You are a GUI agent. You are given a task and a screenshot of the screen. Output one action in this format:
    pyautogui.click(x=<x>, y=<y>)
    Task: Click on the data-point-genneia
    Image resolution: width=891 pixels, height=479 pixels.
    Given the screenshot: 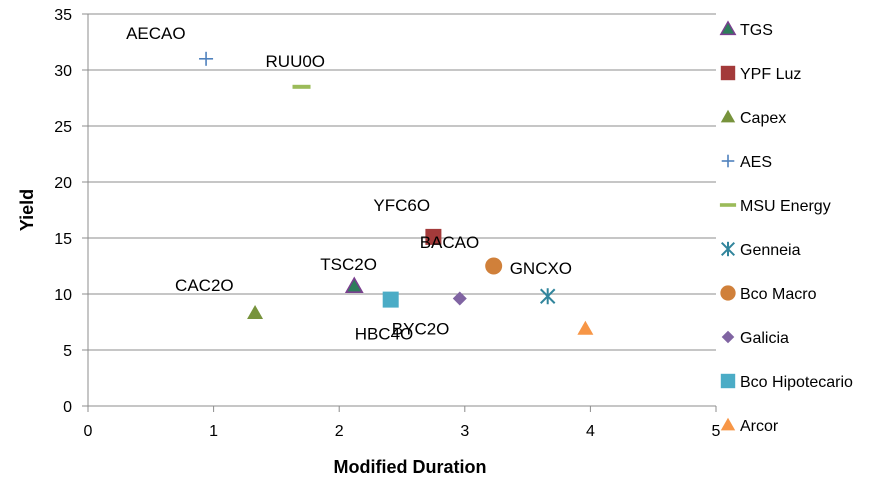 What is the action you would take?
    pyautogui.click(x=547, y=296)
    